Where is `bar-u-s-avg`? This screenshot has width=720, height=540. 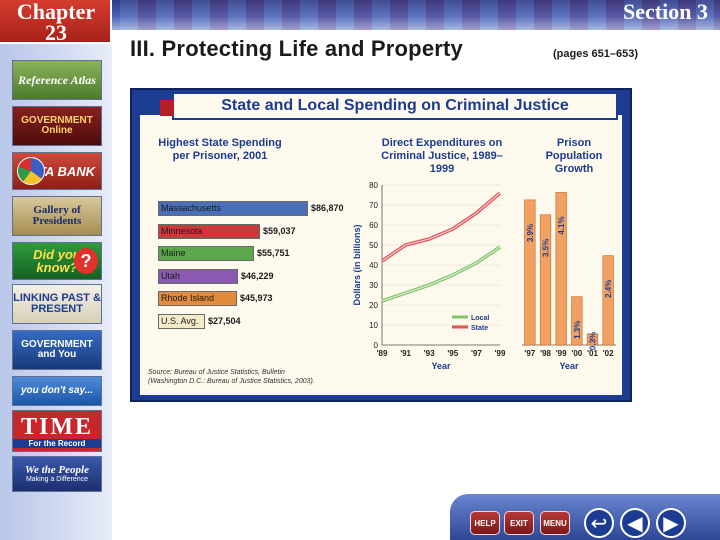
bar-u-s-avg is located at coordinates (181, 321).